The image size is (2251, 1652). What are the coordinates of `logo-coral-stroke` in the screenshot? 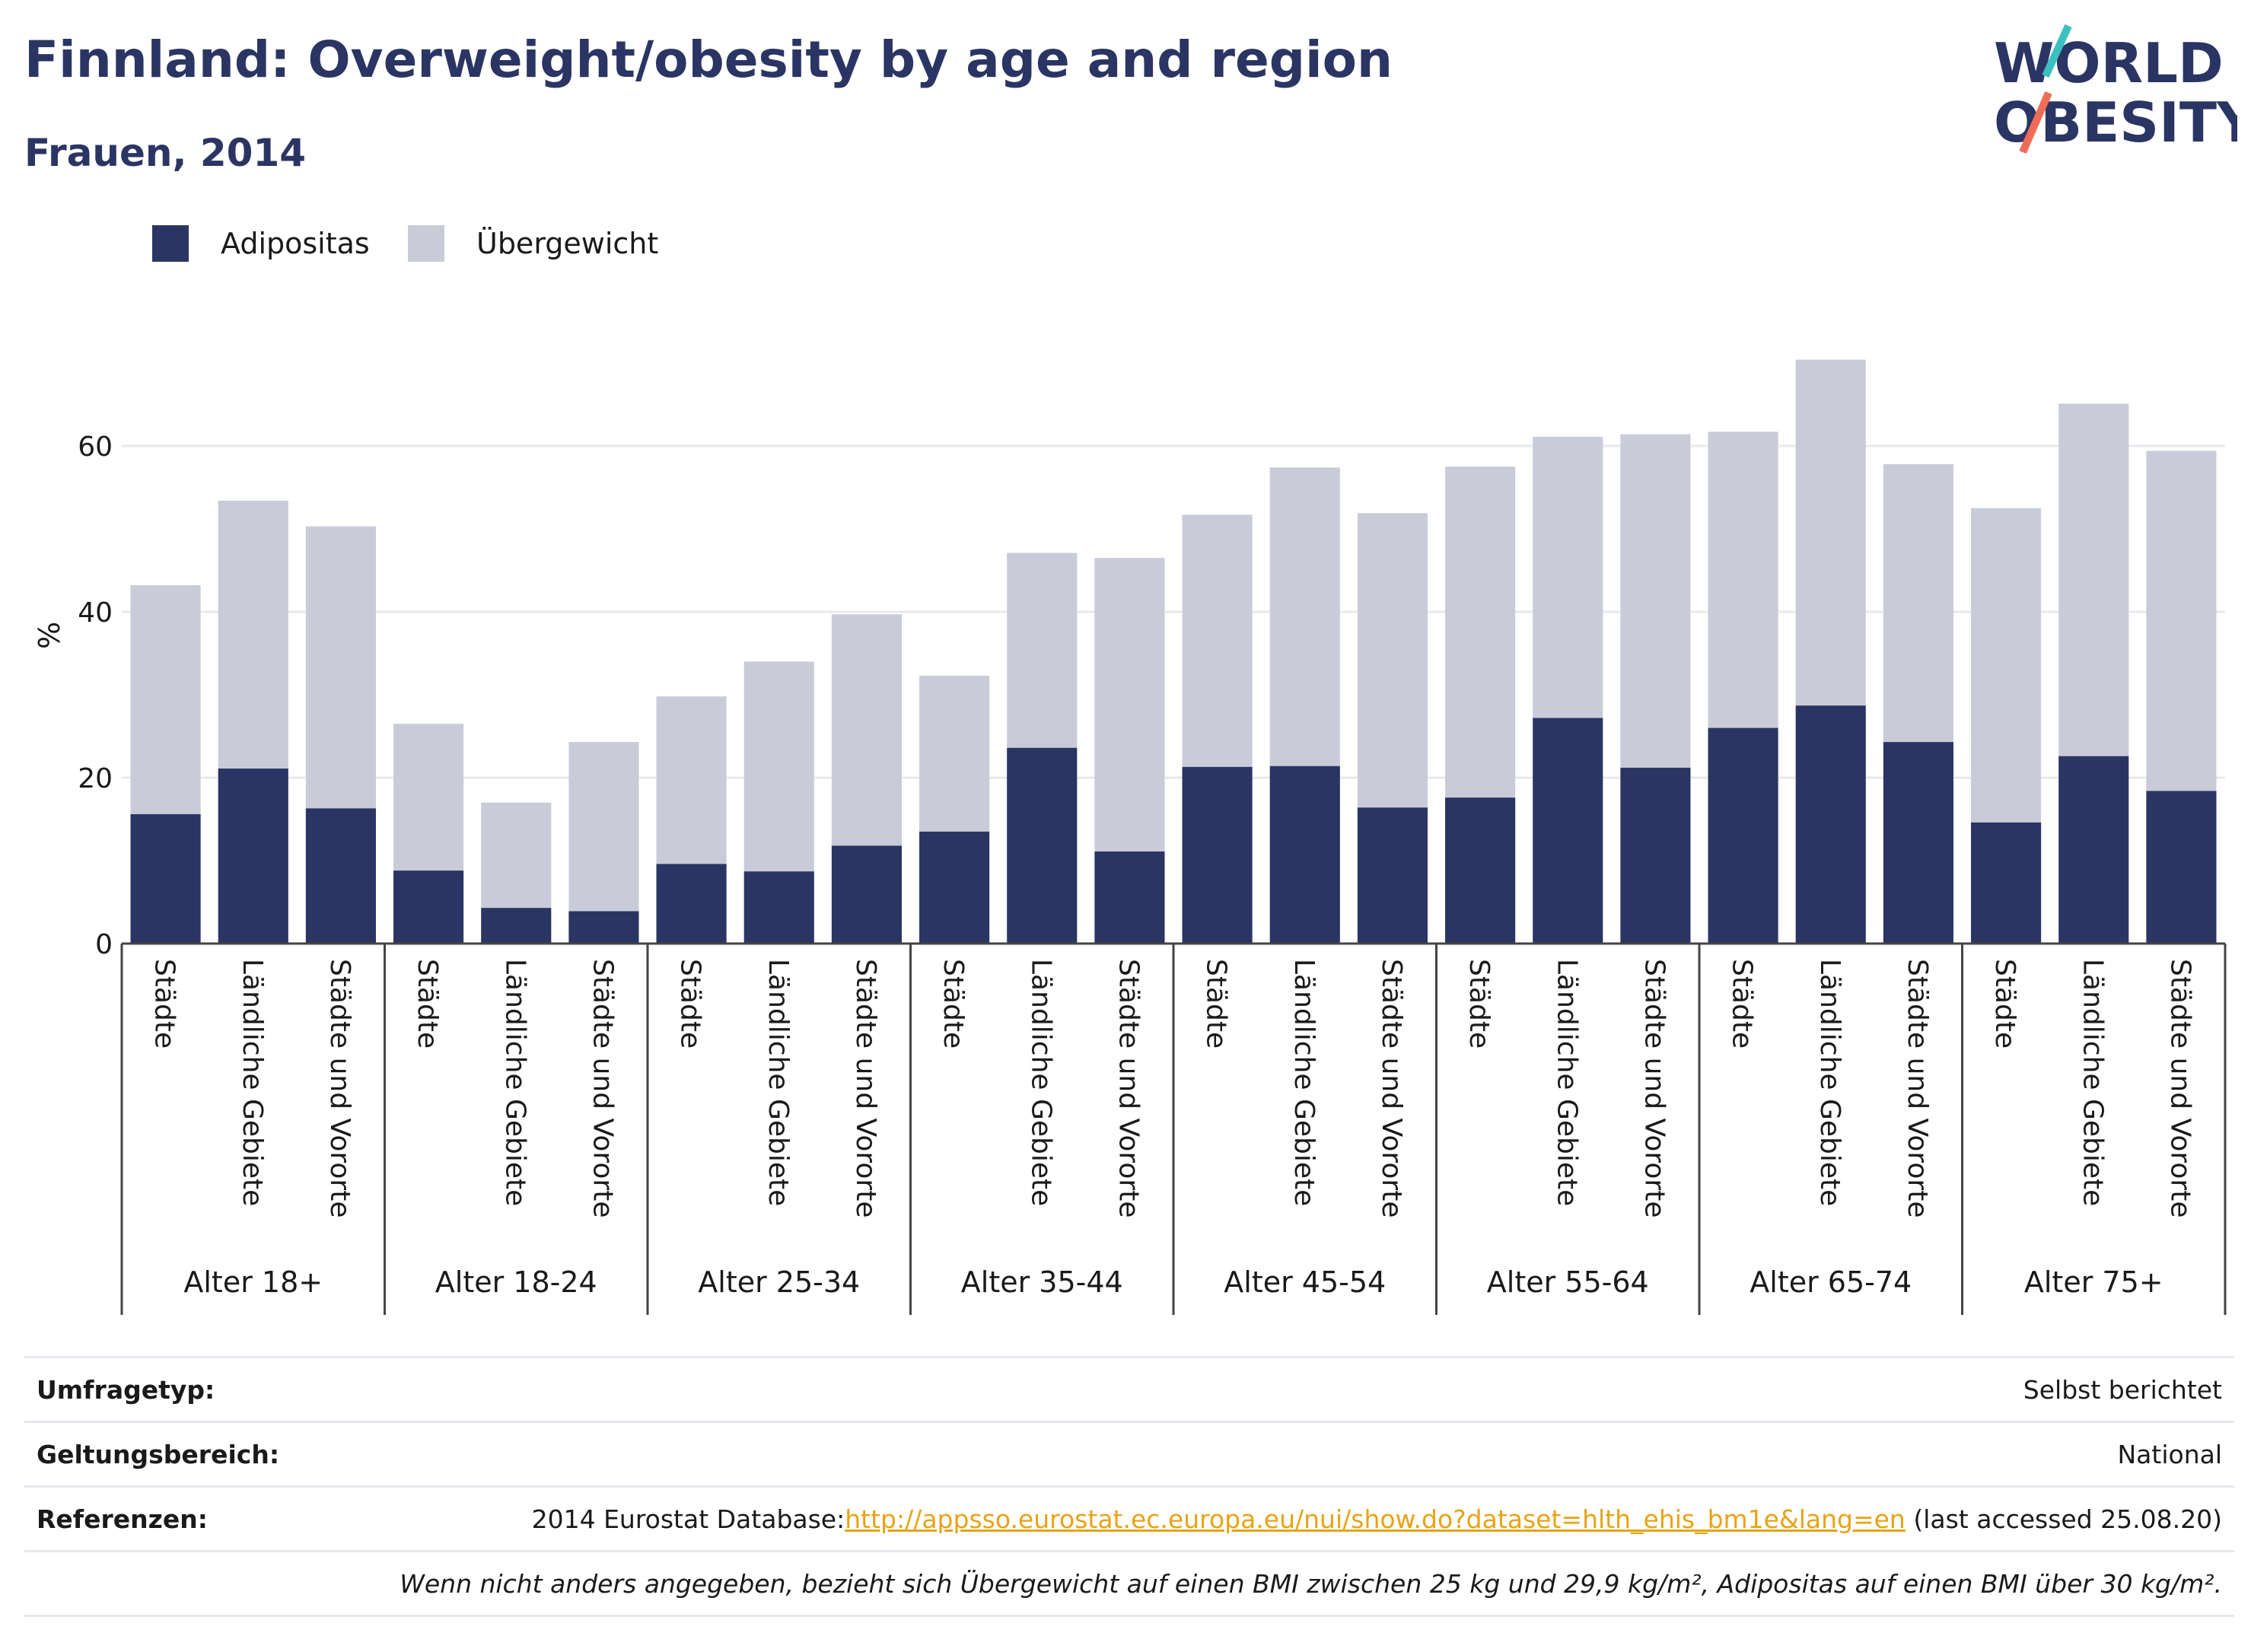 It's located at (2035, 122).